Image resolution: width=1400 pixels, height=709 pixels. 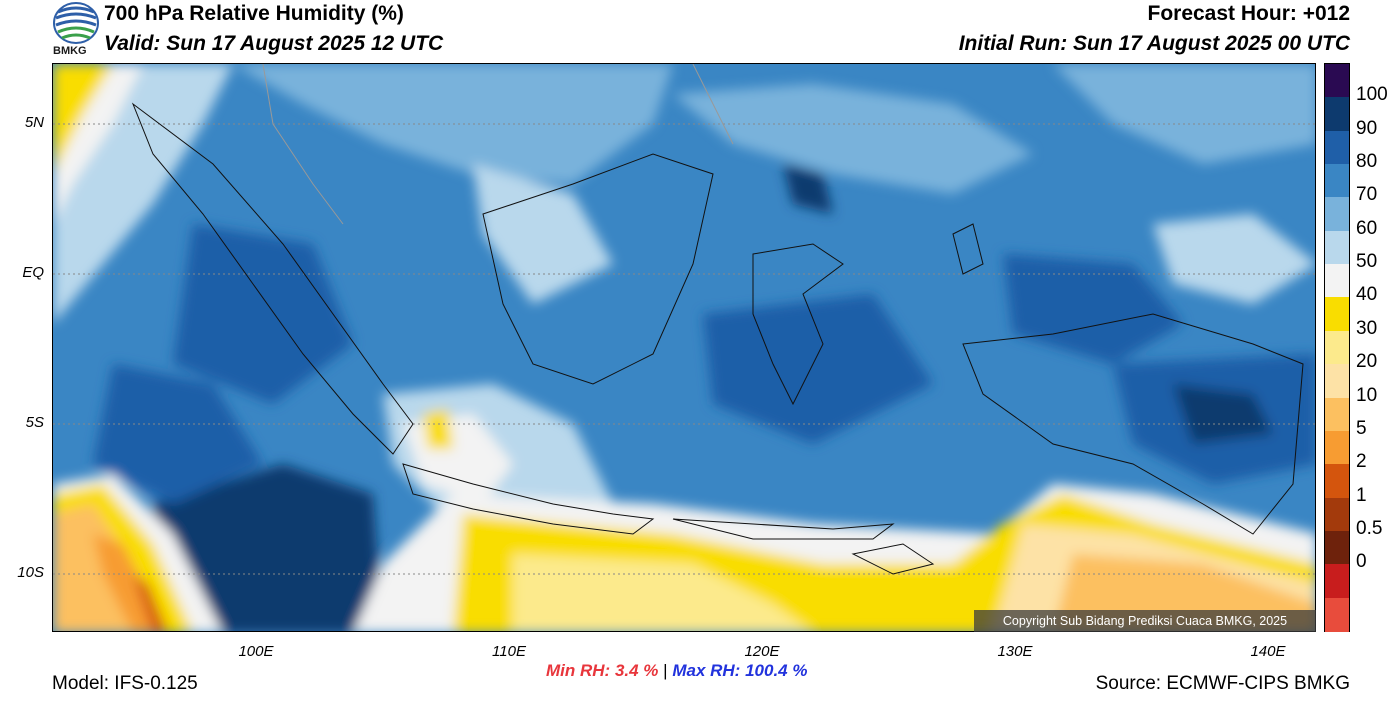 What do you see at coordinates (1367, 228) in the screenshot?
I see `colorbar-label: 60` at bounding box center [1367, 228].